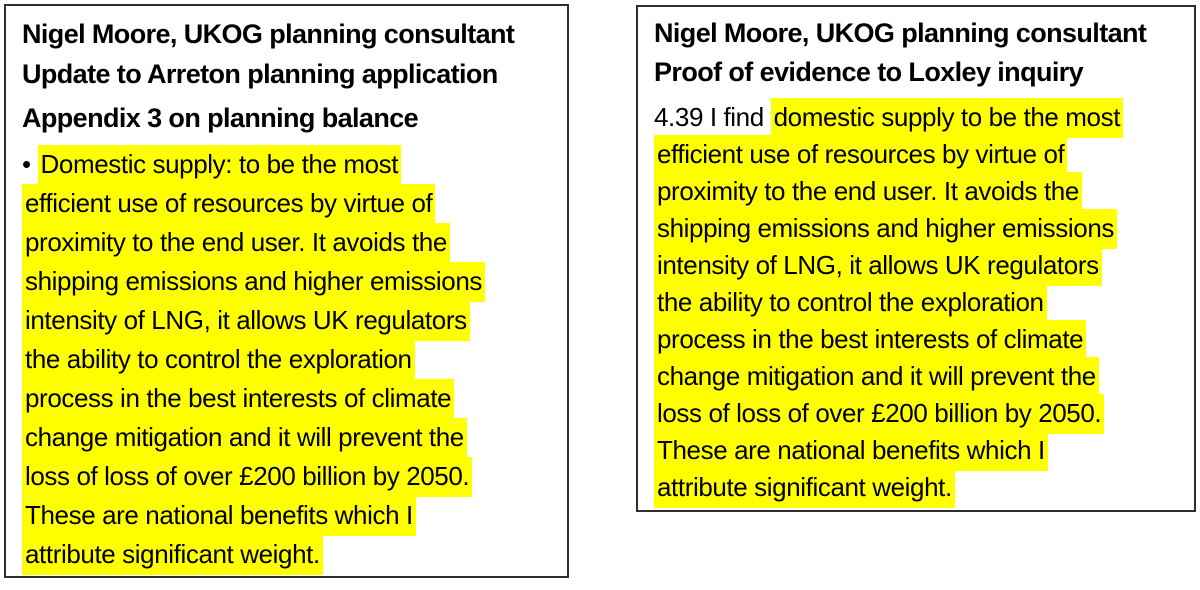  I want to click on panel-subtitle: Appendix 3 on planning balance, so click(220, 118).